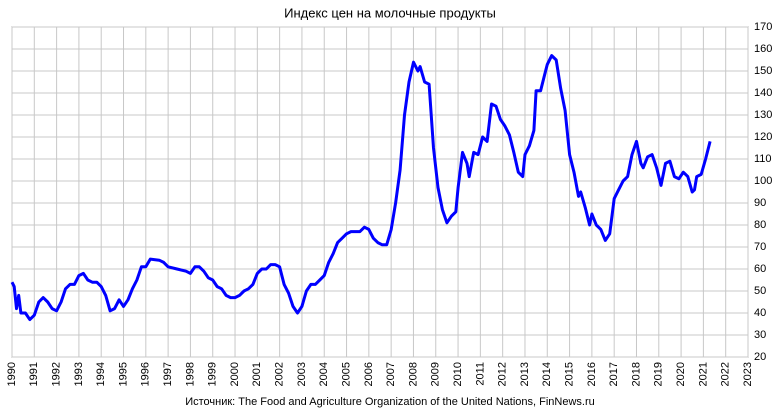 The width and height of the screenshot is (780, 411). Describe the element at coordinates (280, 374) in the screenshot. I see `x-tick-label: 2002` at that location.